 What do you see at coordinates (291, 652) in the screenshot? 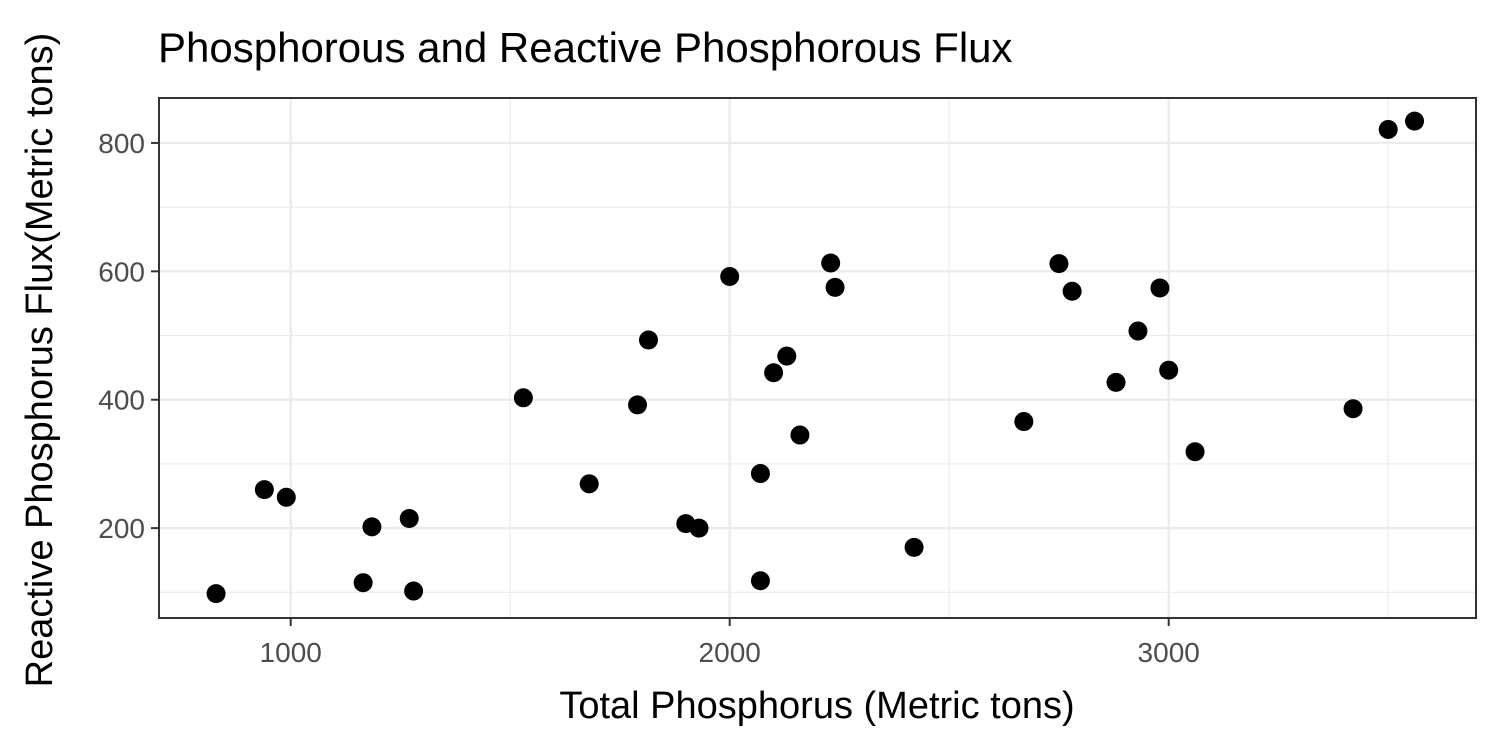
I see `x-tick-label: 1000` at bounding box center [291, 652].